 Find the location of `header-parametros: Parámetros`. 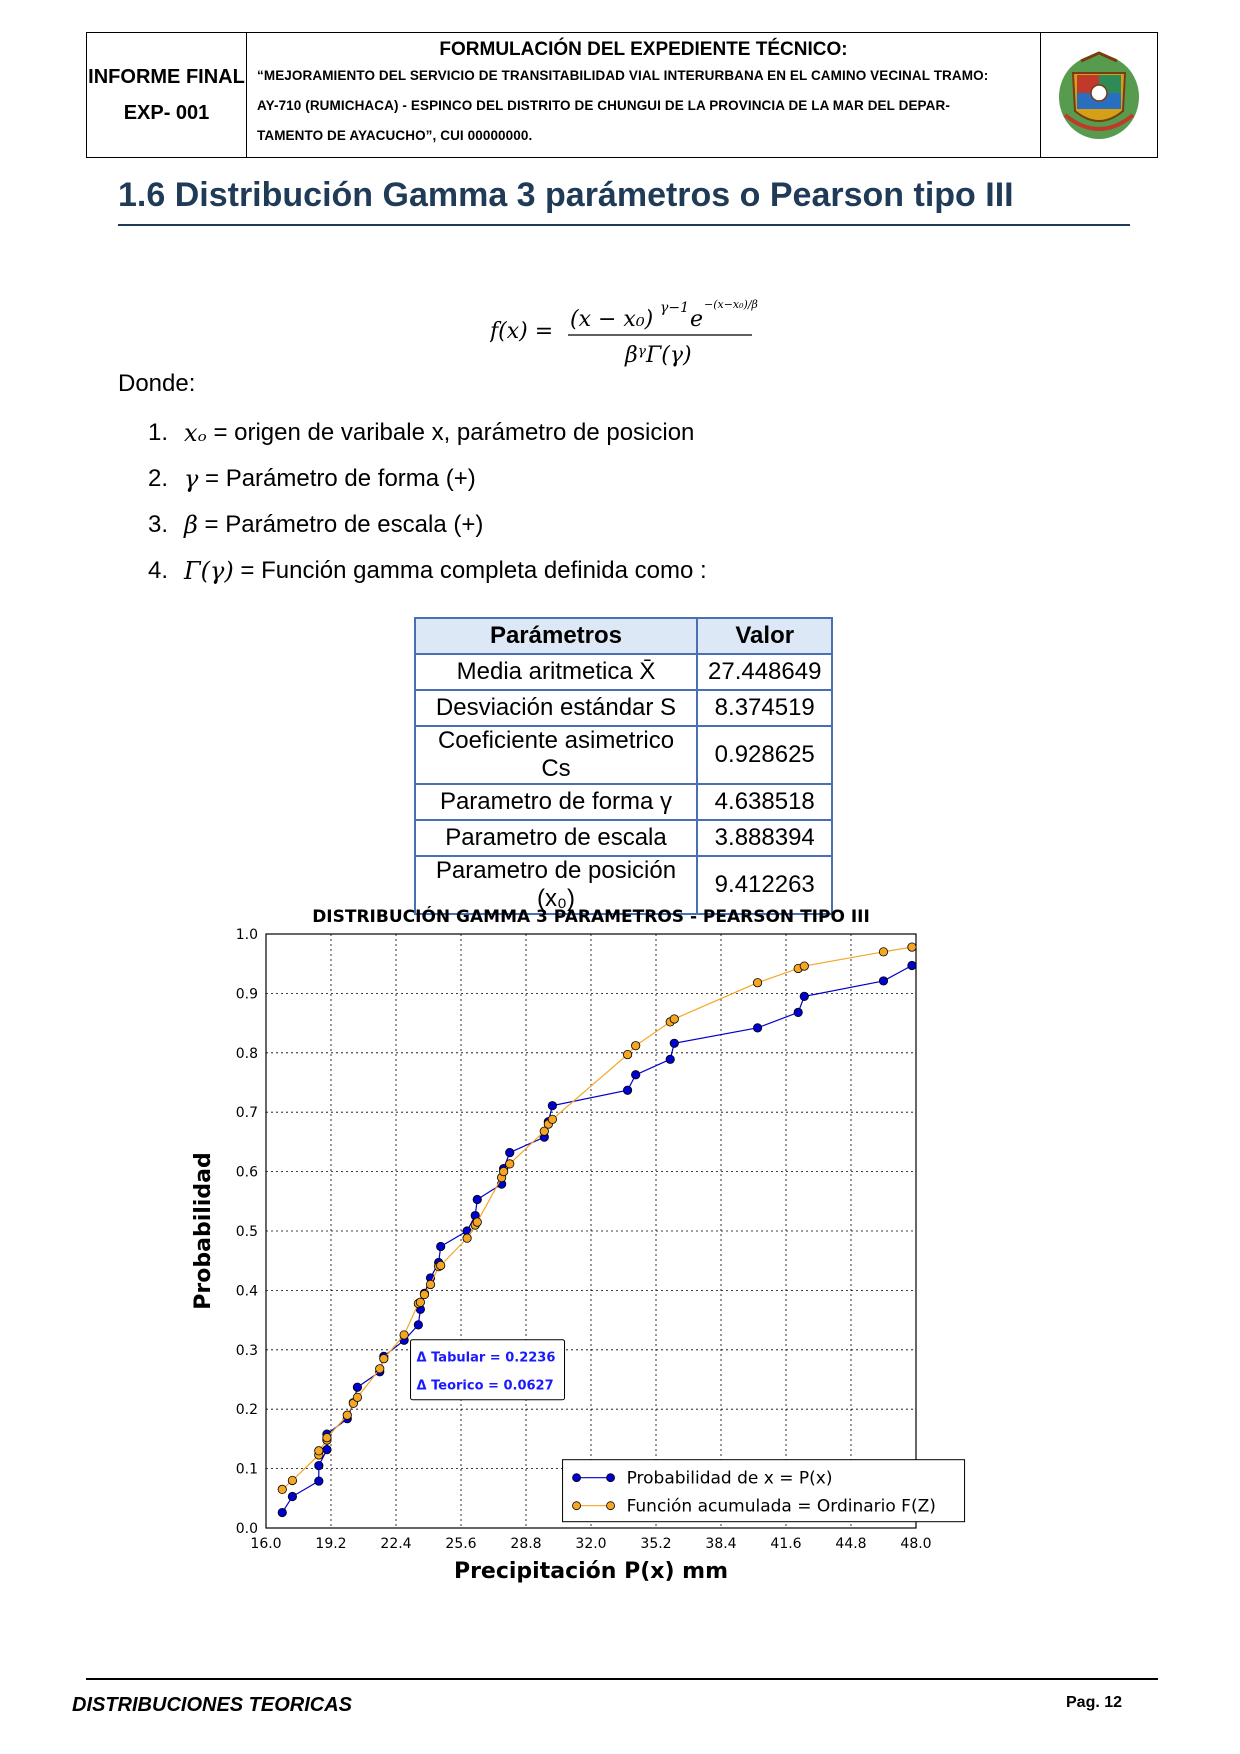

header-parametros: Parámetros is located at coordinates (556, 636).